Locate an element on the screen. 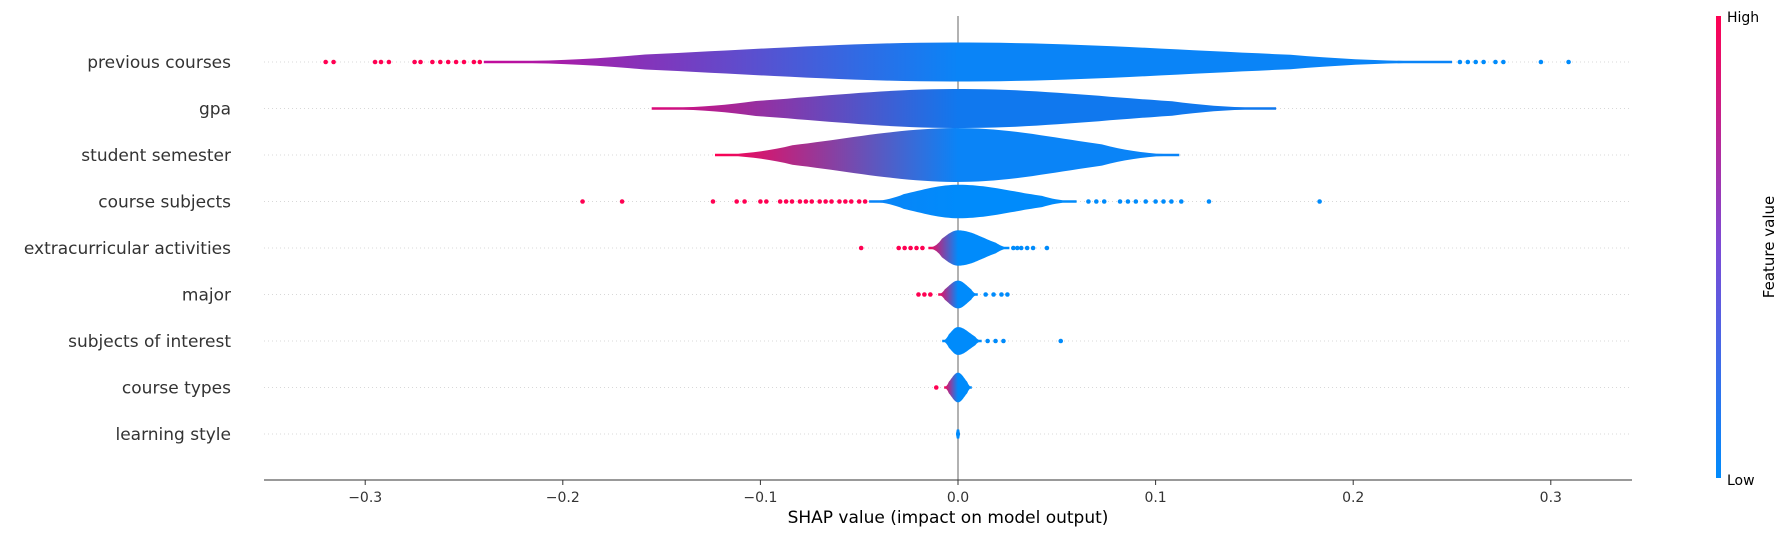  x-tick-label: 0.1 is located at coordinates (1155, 498).